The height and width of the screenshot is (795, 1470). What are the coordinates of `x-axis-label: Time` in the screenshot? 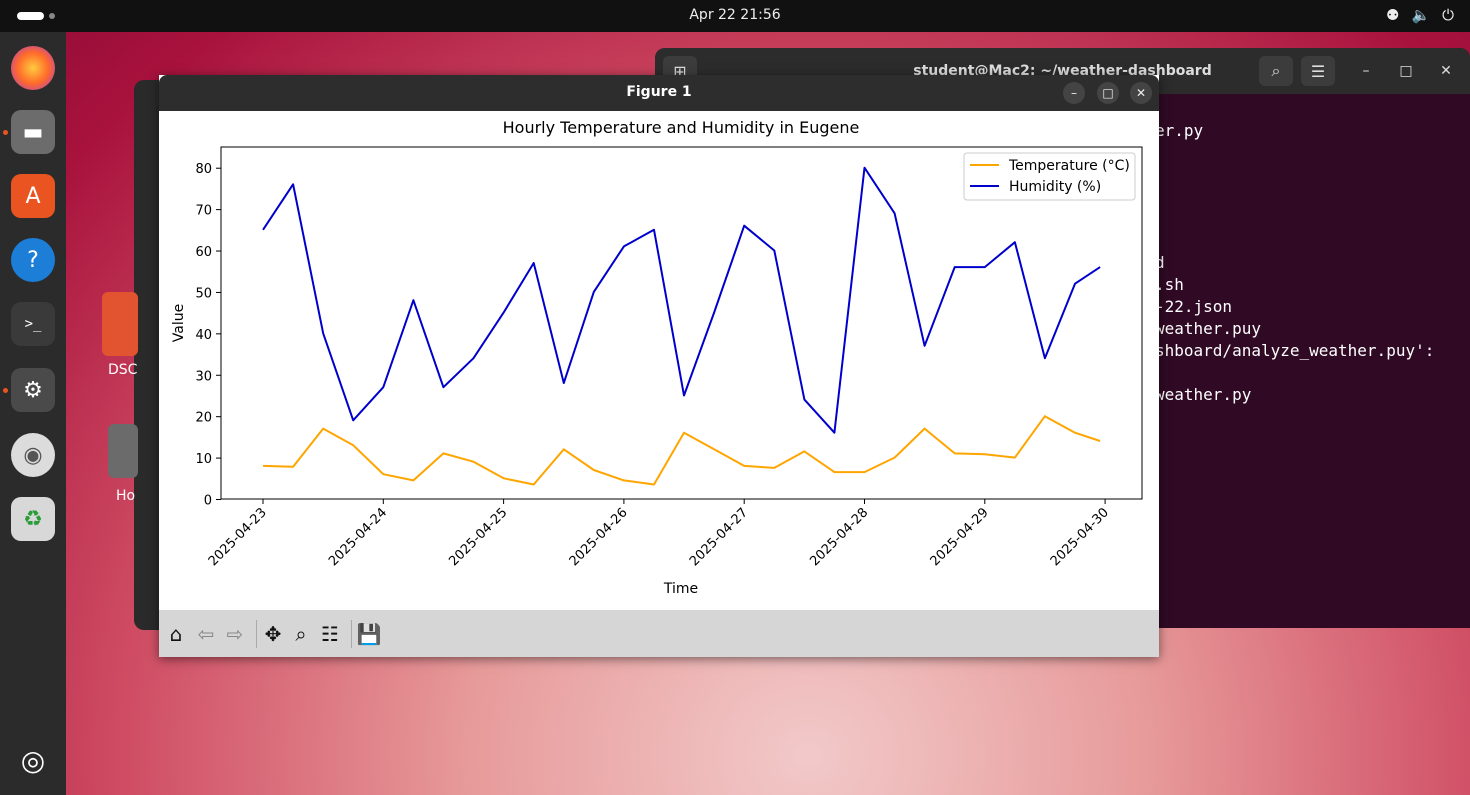 It's located at (680, 589).